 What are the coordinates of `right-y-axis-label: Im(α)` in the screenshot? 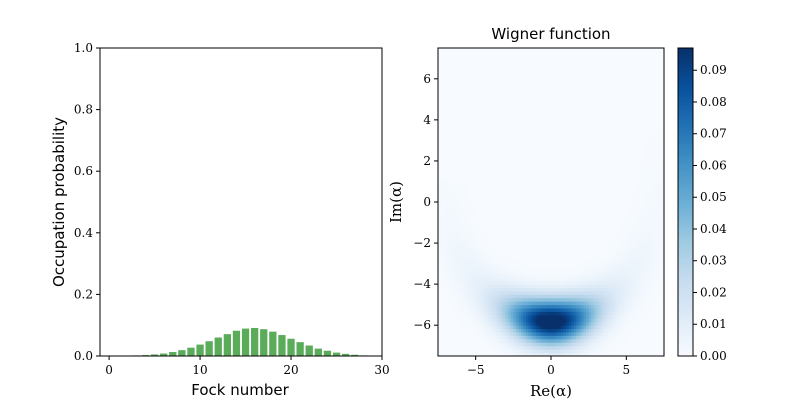 It's located at (396, 202).